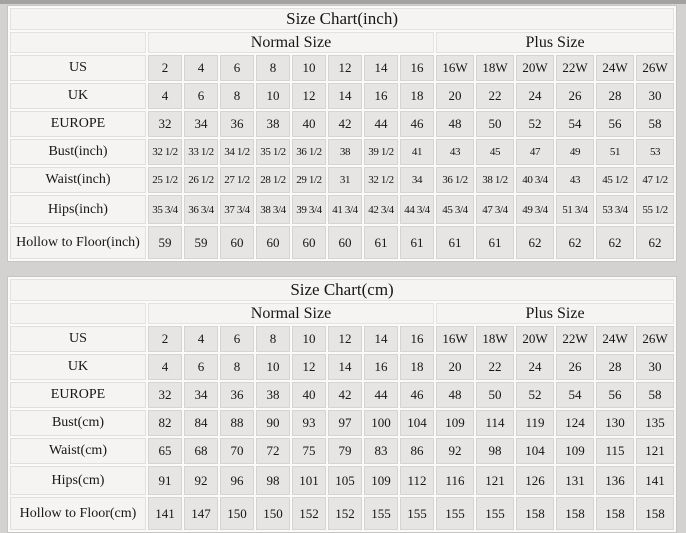  Describe the element at coordinates (273, 395) in the screenshot. I see `size-cell: 38` at that location.